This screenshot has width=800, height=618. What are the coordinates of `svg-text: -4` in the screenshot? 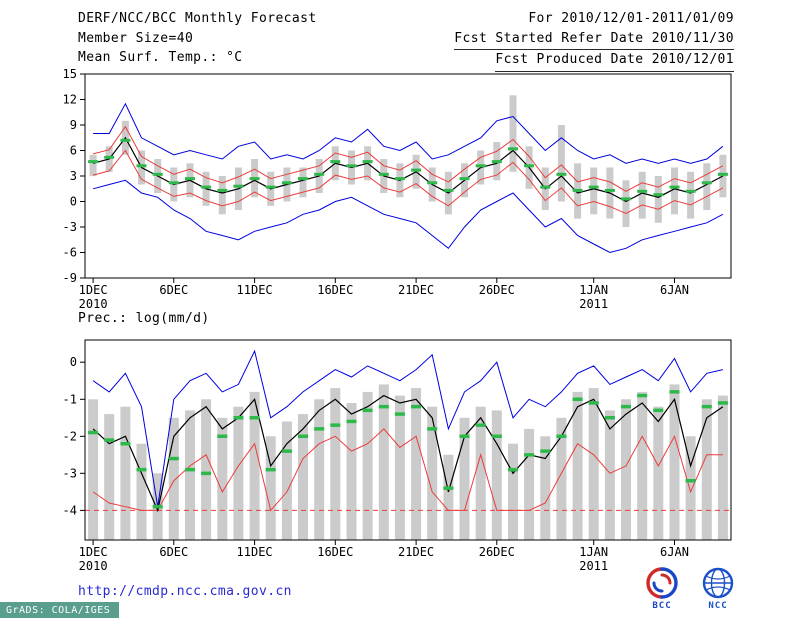 It's located at (70, 510).